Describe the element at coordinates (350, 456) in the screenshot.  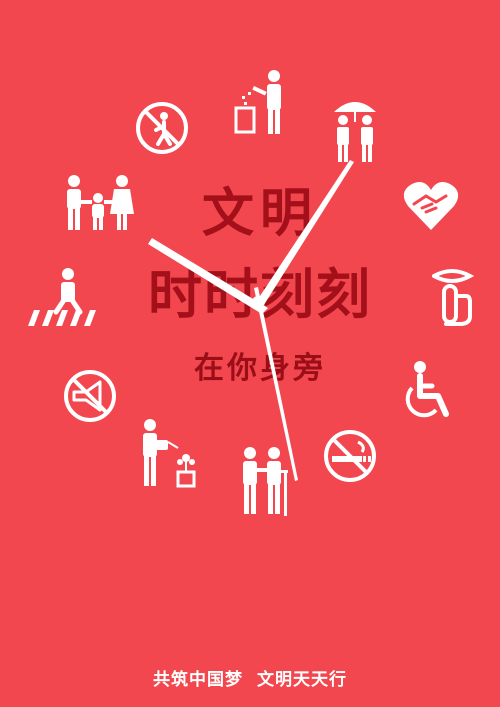
I see `no-smoking-icon` at that location.